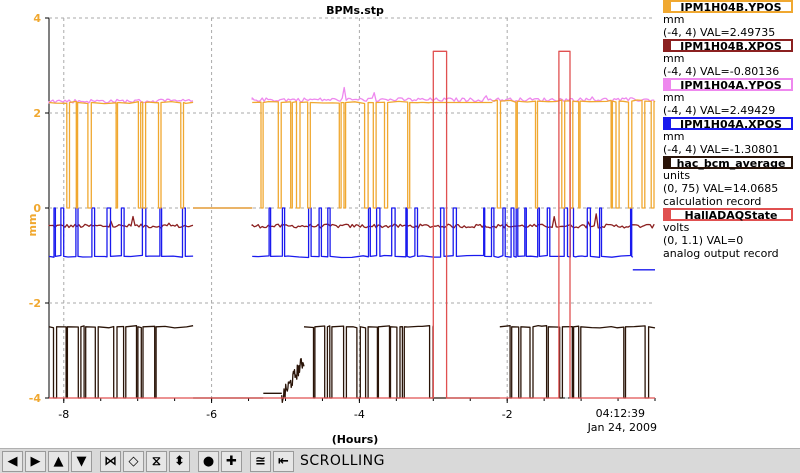  Describe the element at coordinates (355, 10) in the screenshot. I see `chart-title: BPMs.stp` at that location.